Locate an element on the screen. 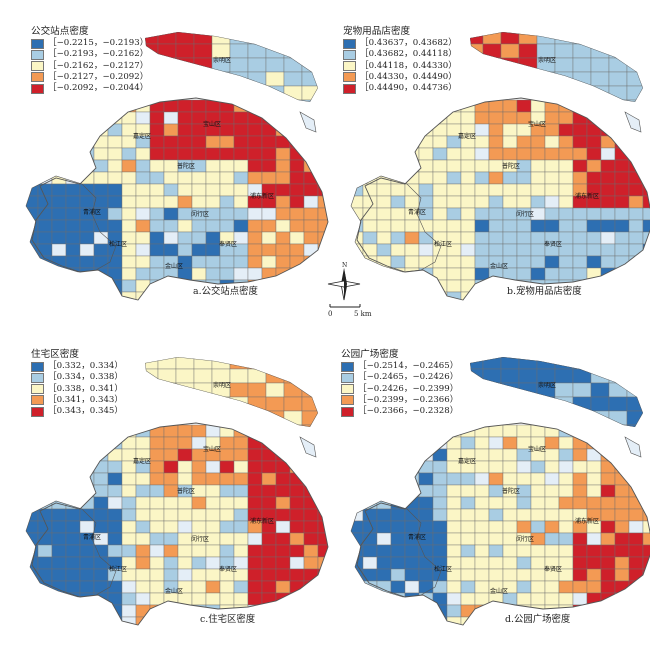 This screenshot has width=650, height=645. mainland-region is located at coordinates (500, 524).